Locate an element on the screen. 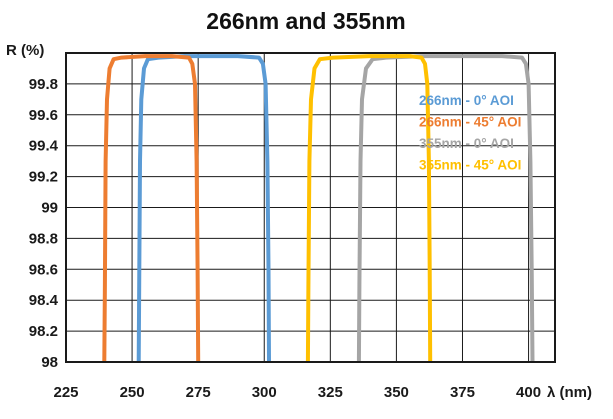 This screenshot has height=419, width=613. y-tick-label: 98.4 is located at coordinates (44, 300).